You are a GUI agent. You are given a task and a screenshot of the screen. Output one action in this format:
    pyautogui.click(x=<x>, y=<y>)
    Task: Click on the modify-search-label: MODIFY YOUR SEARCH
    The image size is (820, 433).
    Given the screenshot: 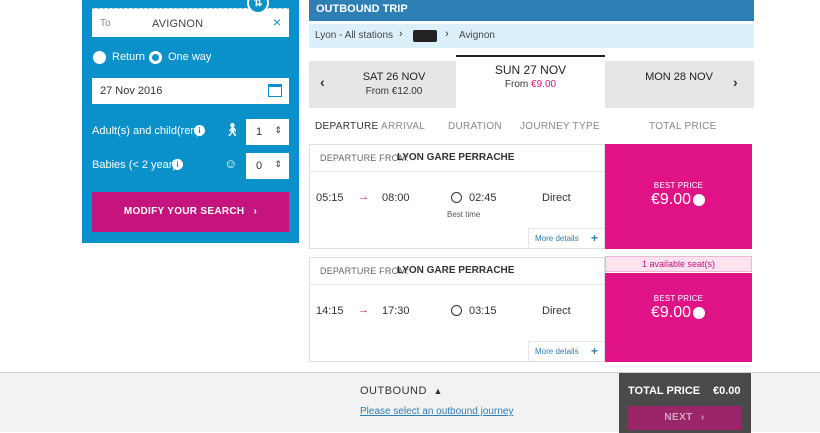 What is the action you would take?
    pyautogui.click(x=184, y=211)
    